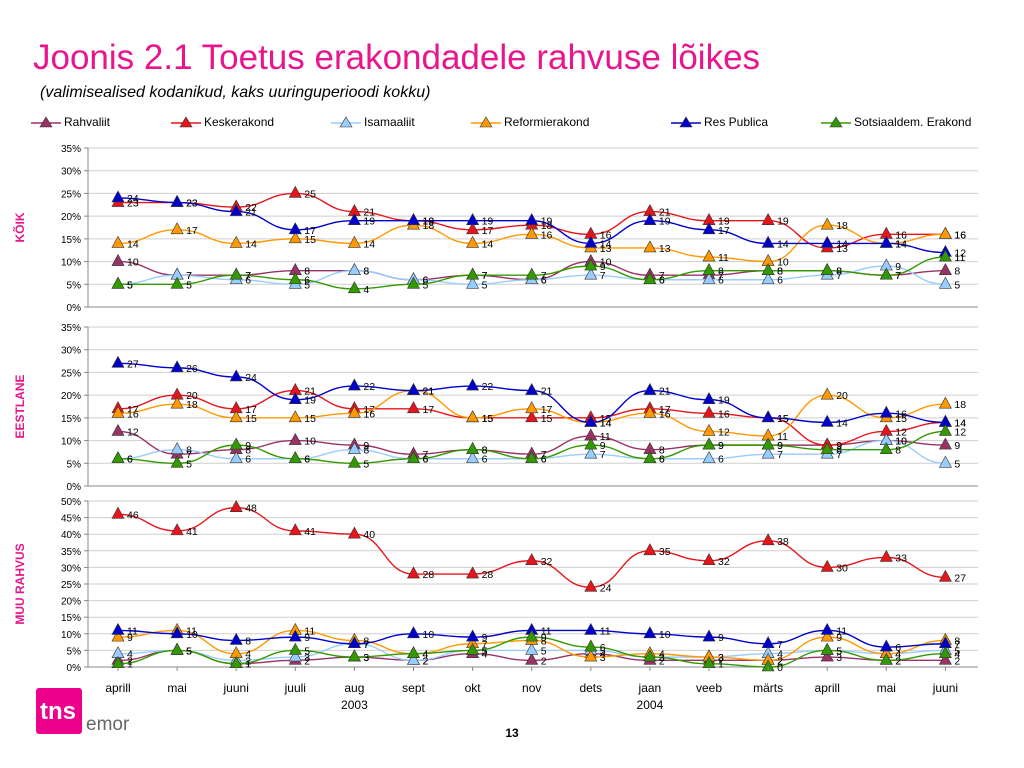 Image resolution: width=1024 pixels, height=768 pixels. What do you see at coordinates (71, 585) in the screenshot?
I see `y-tick-label: 25%` at bounding box center [71, 585].